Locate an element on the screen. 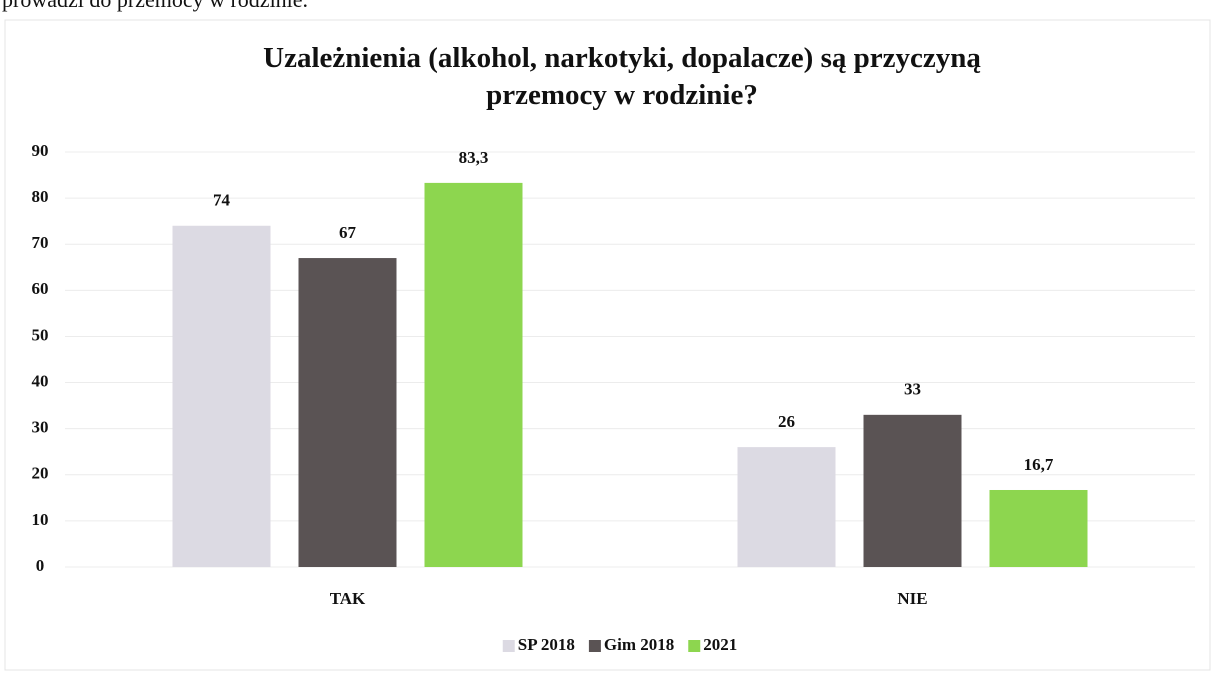 The height and width of the screenshot is (674, 1216). y-tick-label: 60 is located at coordinates (40, 288).